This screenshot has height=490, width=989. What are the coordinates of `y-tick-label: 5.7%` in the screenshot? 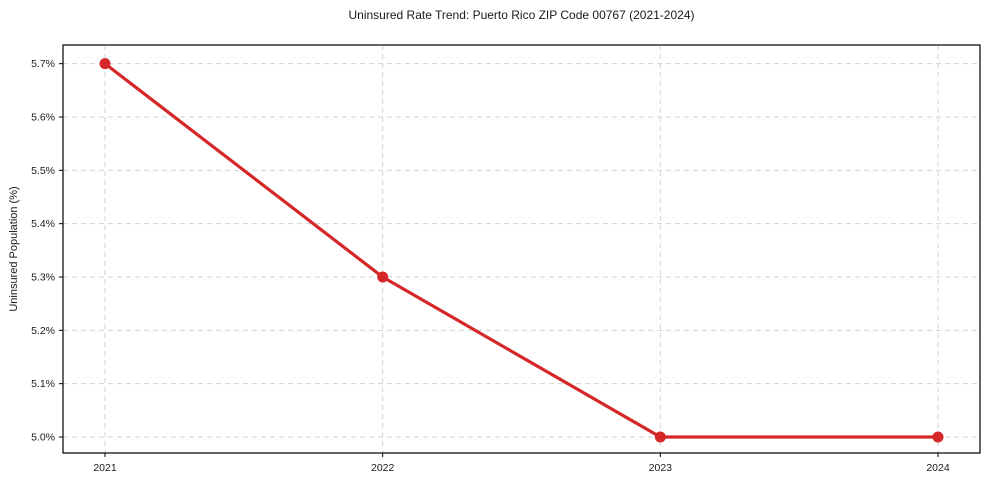 It's located at (43, 64).